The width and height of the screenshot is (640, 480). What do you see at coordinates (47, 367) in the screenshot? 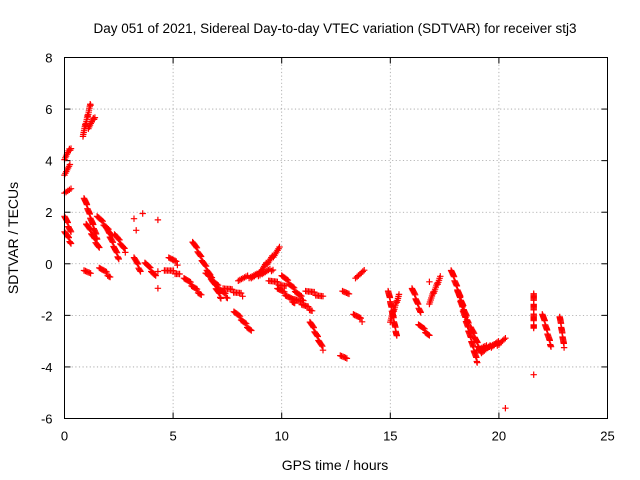
I see `y-tick-label: -4` at bounding box center [47, 367].